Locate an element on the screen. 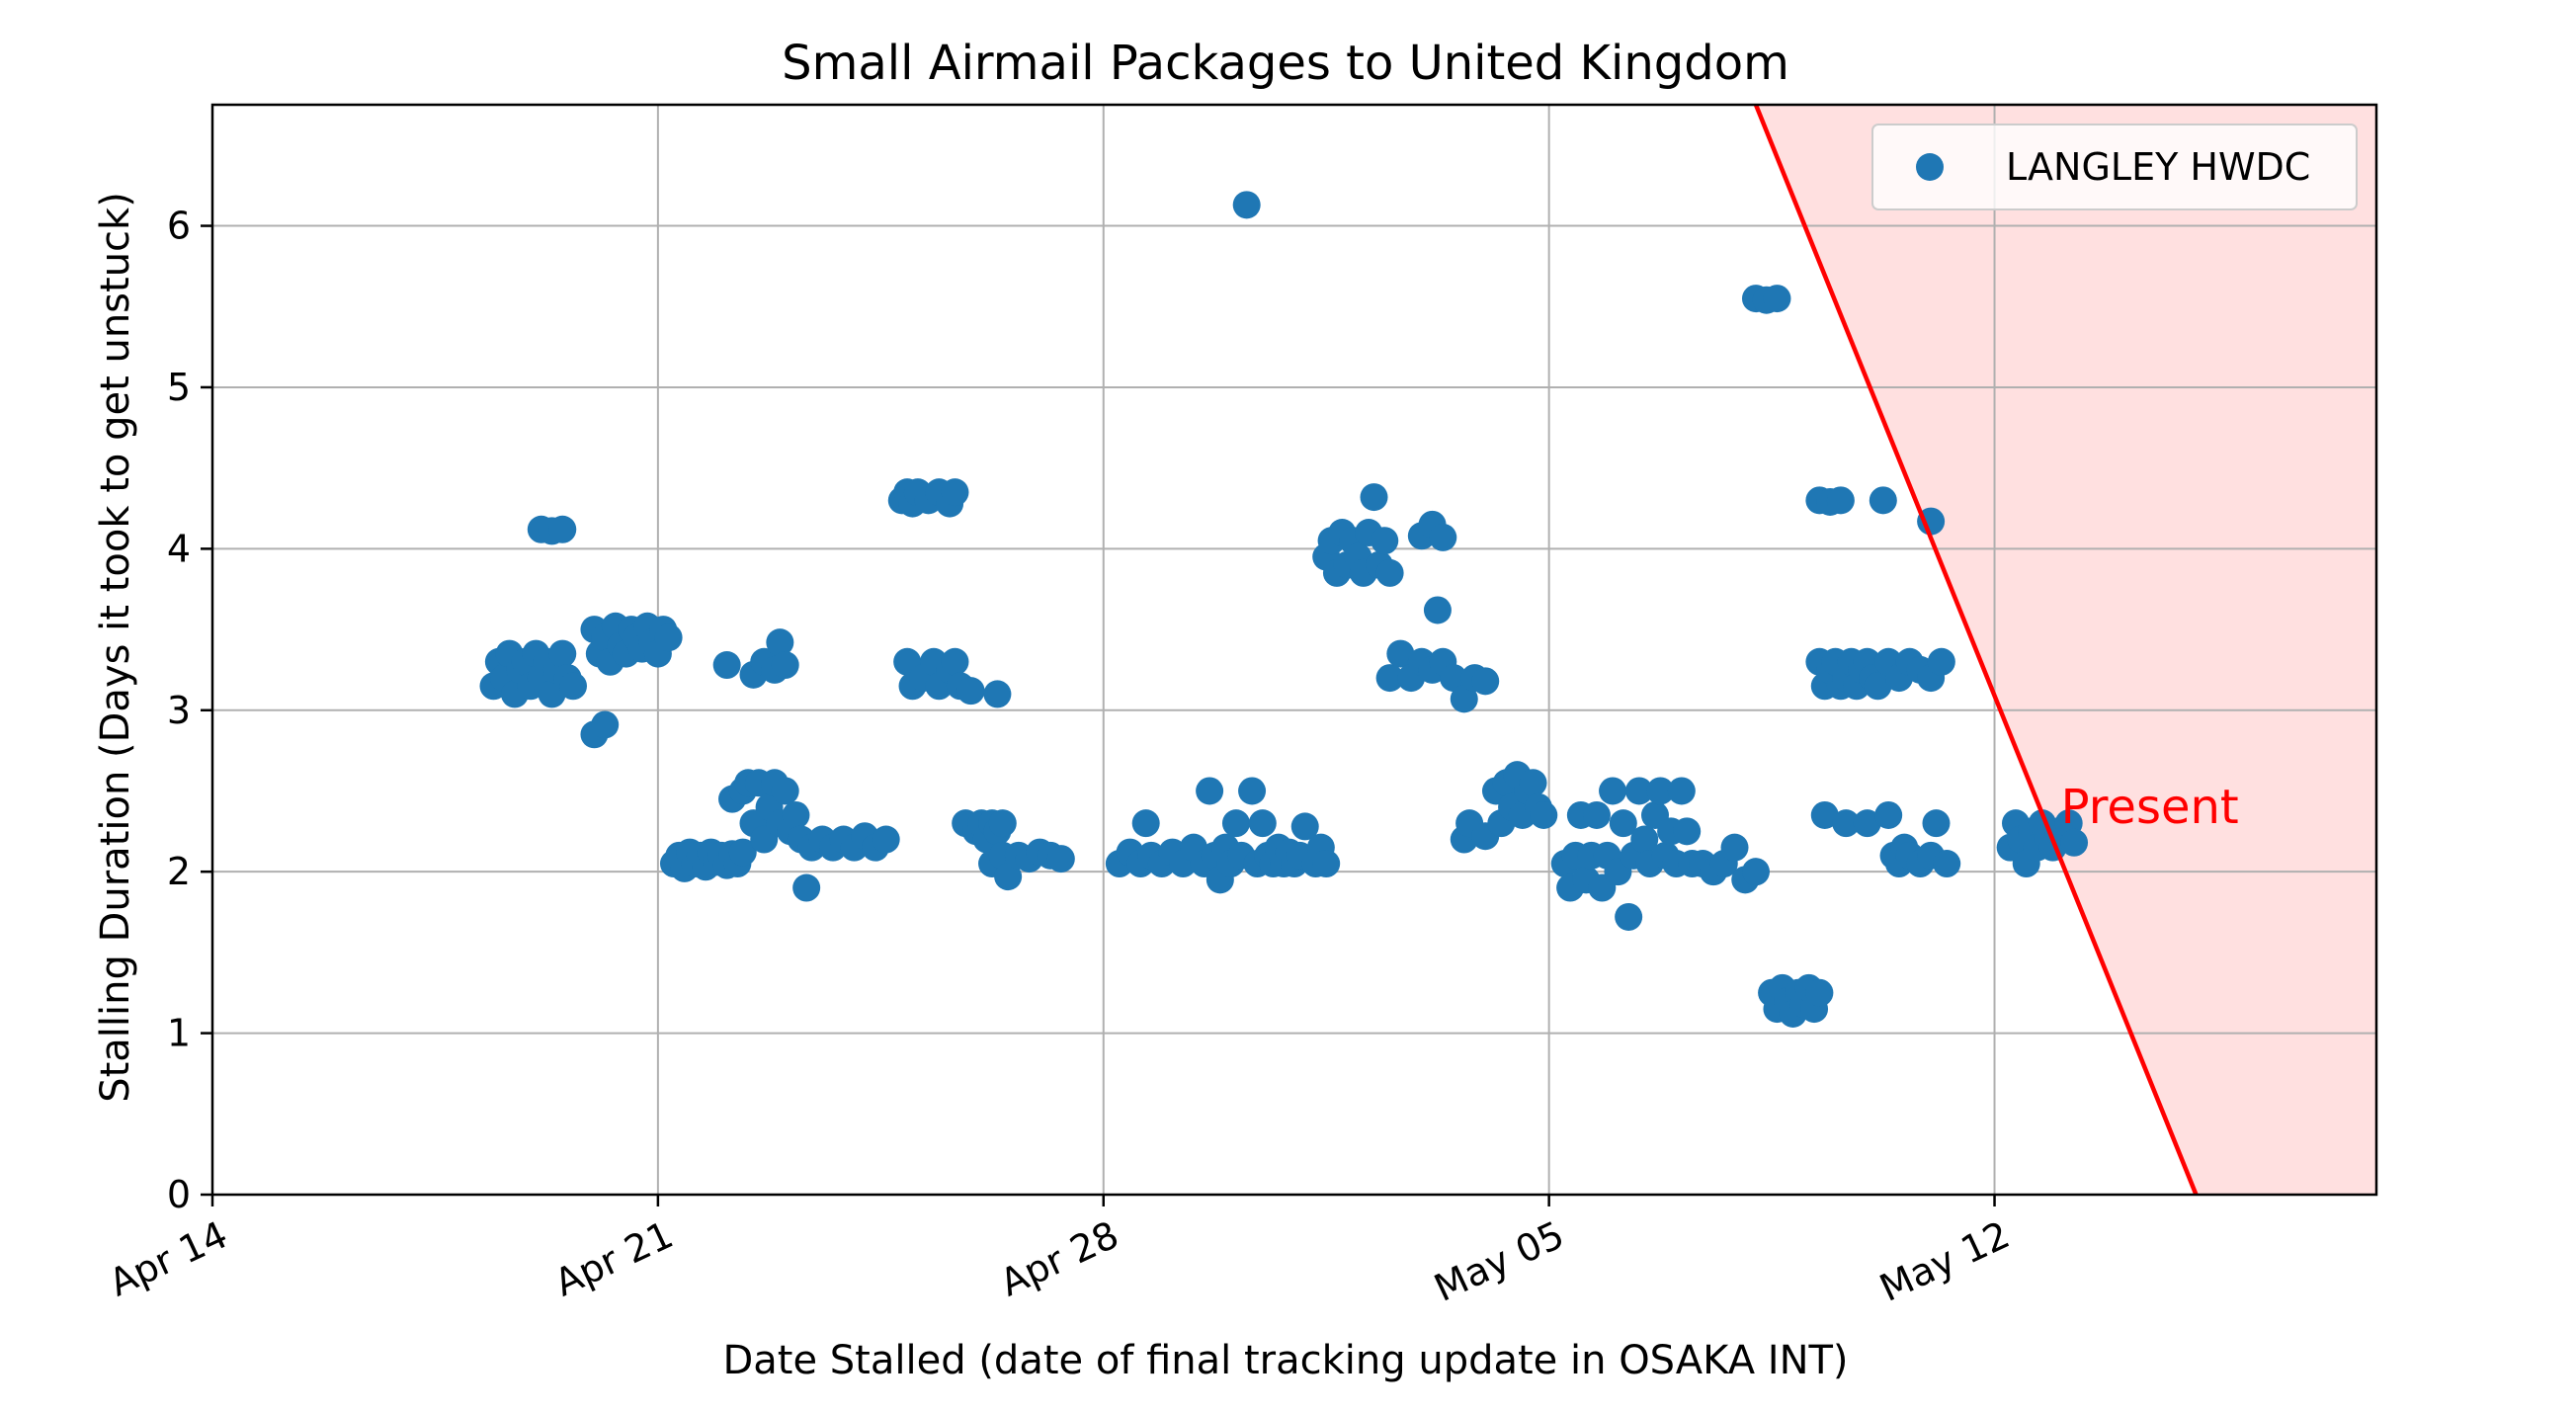 Image resolution: width=2576 pixels, height=1413 pixels. y-tick-label: 1 is located at coordinates (179, 1033).